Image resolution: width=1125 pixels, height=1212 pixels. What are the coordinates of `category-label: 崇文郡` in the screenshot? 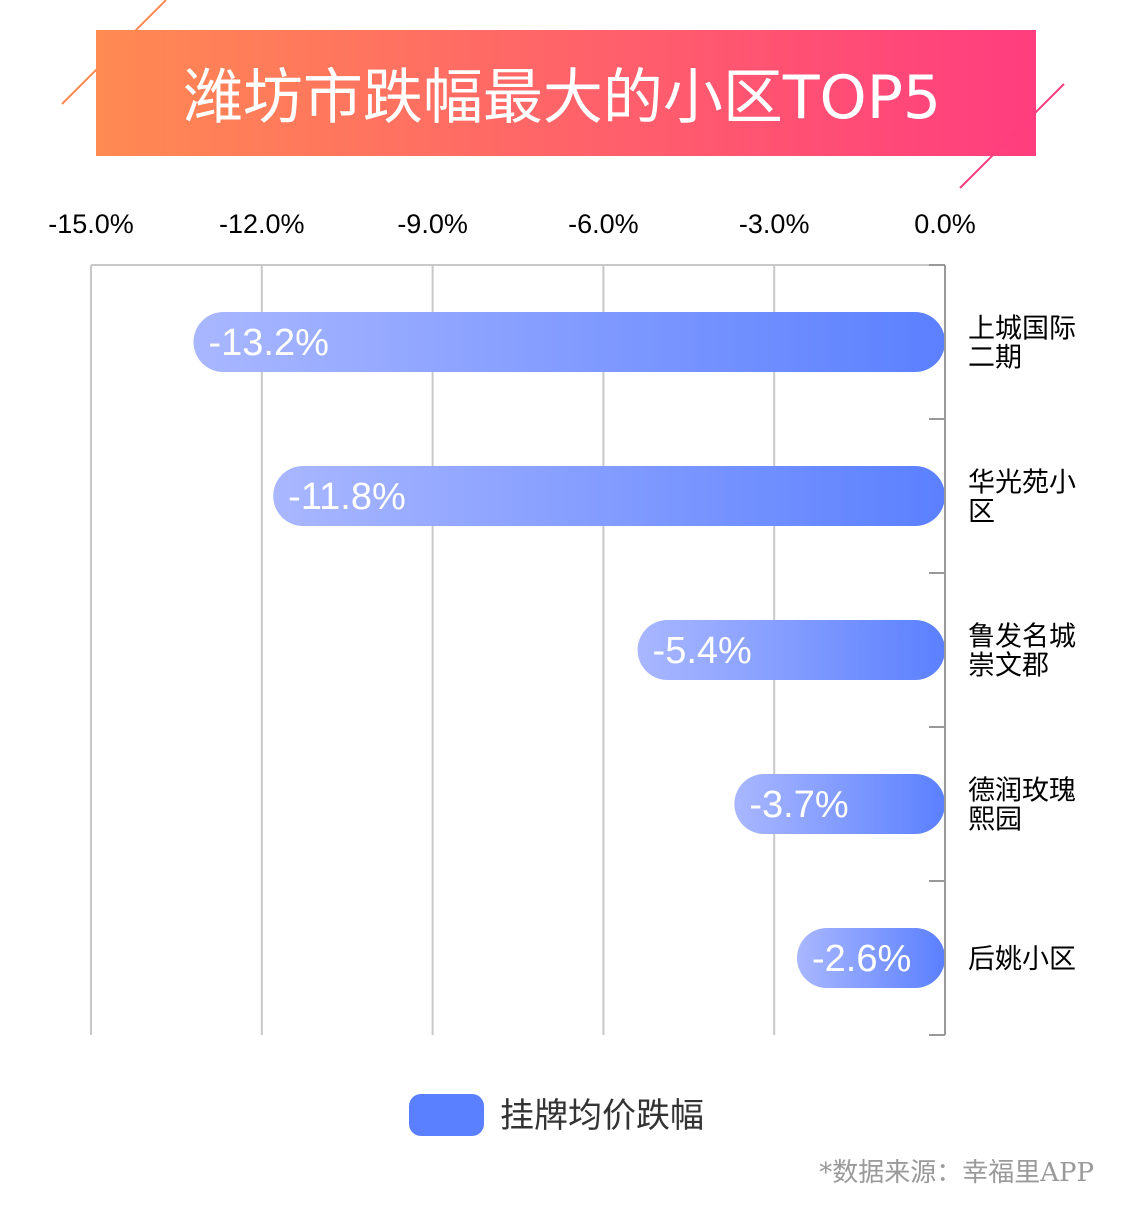 It's located at (1008, 666).